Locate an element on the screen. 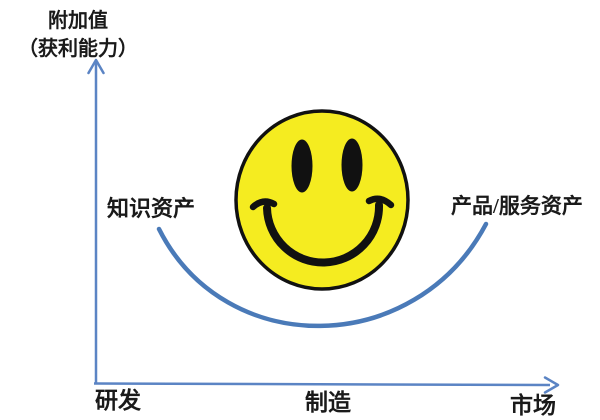 Image resolution: width=600 pixels, height=420 pixels. smiley-mouth-left-serif is located at coordinates (263, 204).